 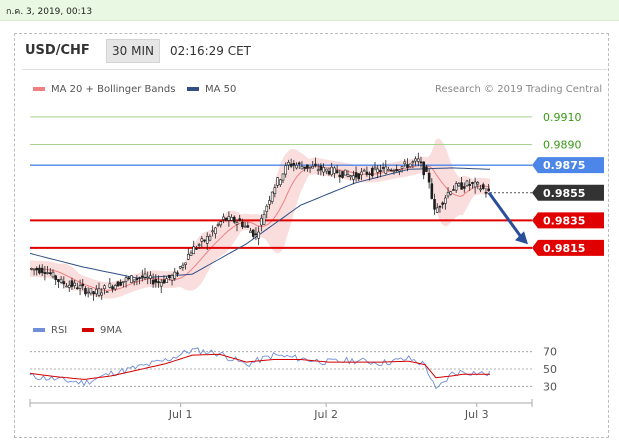 What do you see at coordinates (562, 117) in the screenshot?
I see `level-label: 0.9910` at bounding box center [562, 117].